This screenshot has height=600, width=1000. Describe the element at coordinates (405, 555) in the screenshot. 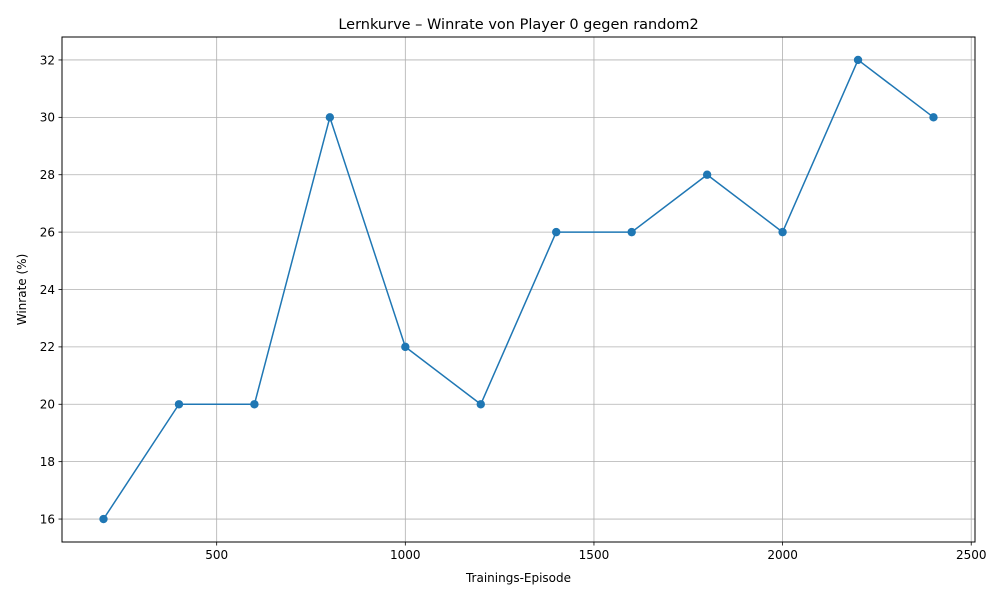

I see `x-tick-label: 1000` at that location.